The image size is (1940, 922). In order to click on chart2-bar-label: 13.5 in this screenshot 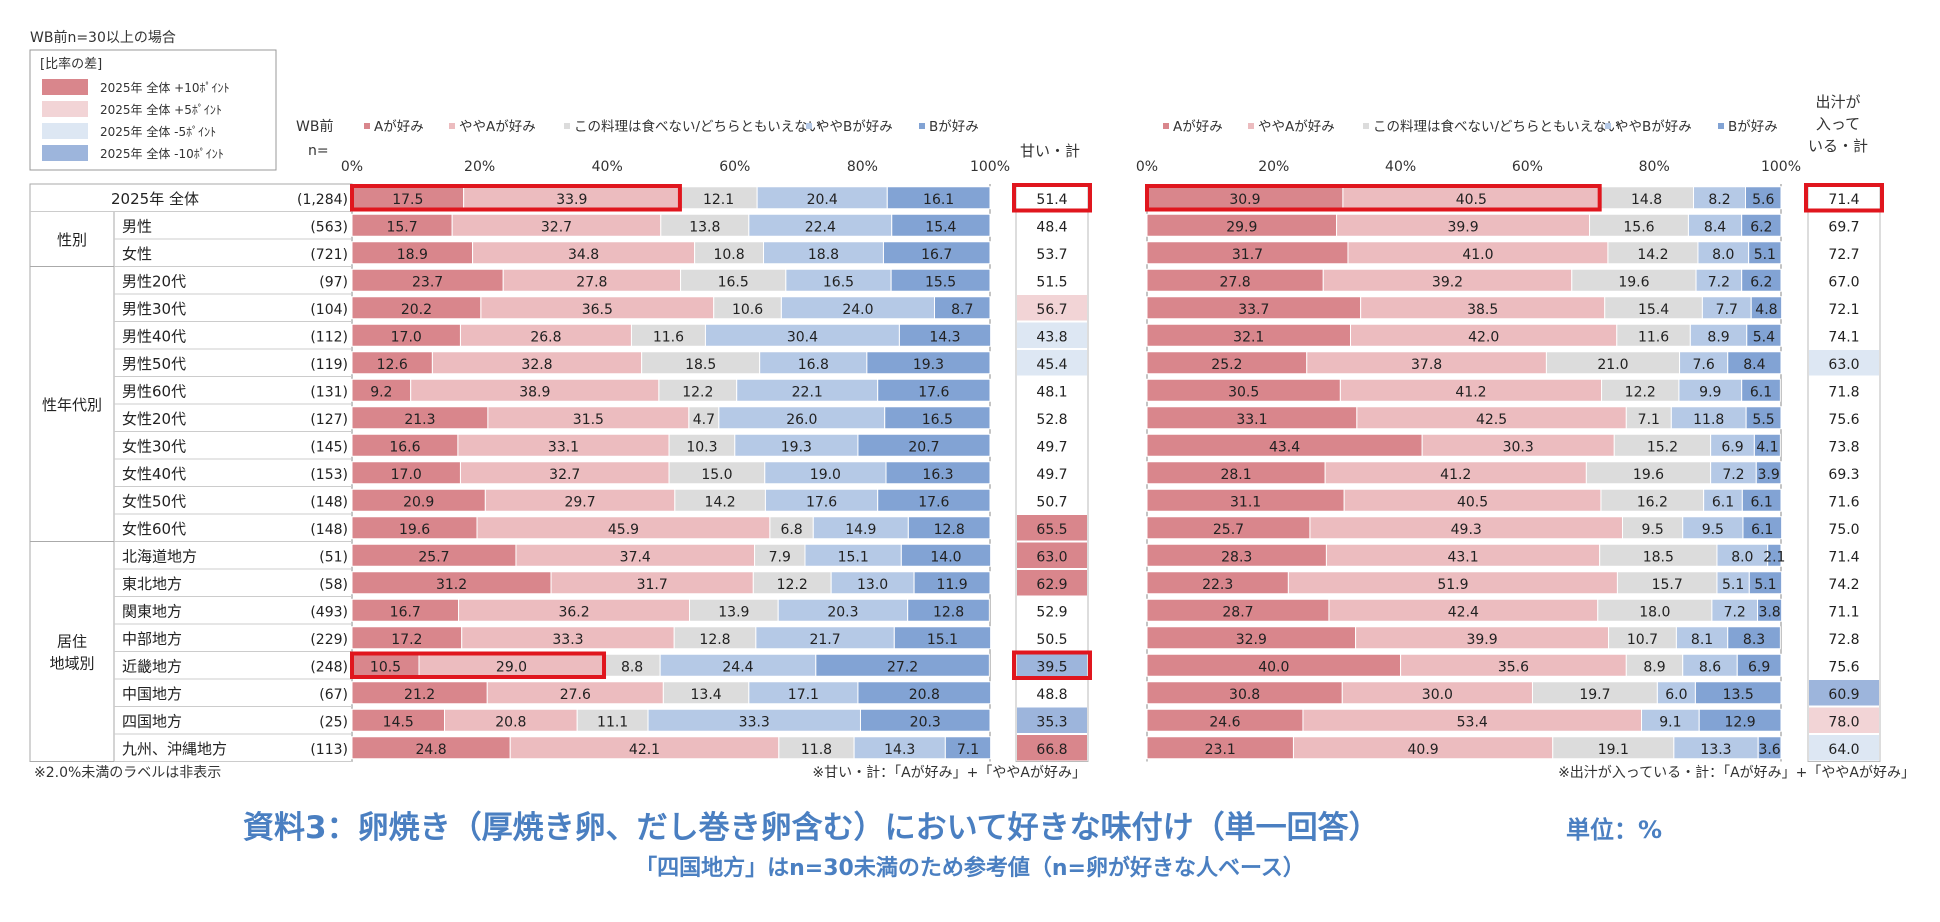, I will do `click(1738, 695)`.